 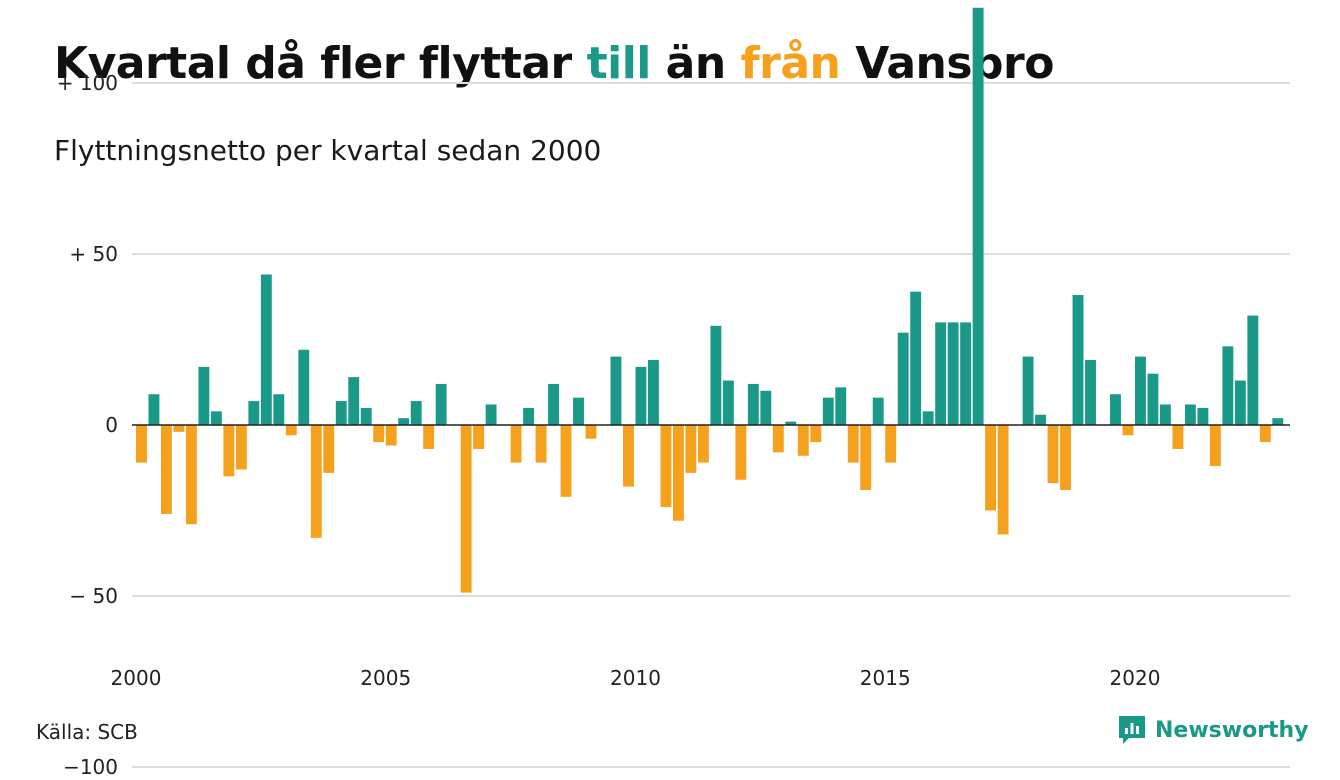 I want to click on title-till: till, so click(x=619, y=63).